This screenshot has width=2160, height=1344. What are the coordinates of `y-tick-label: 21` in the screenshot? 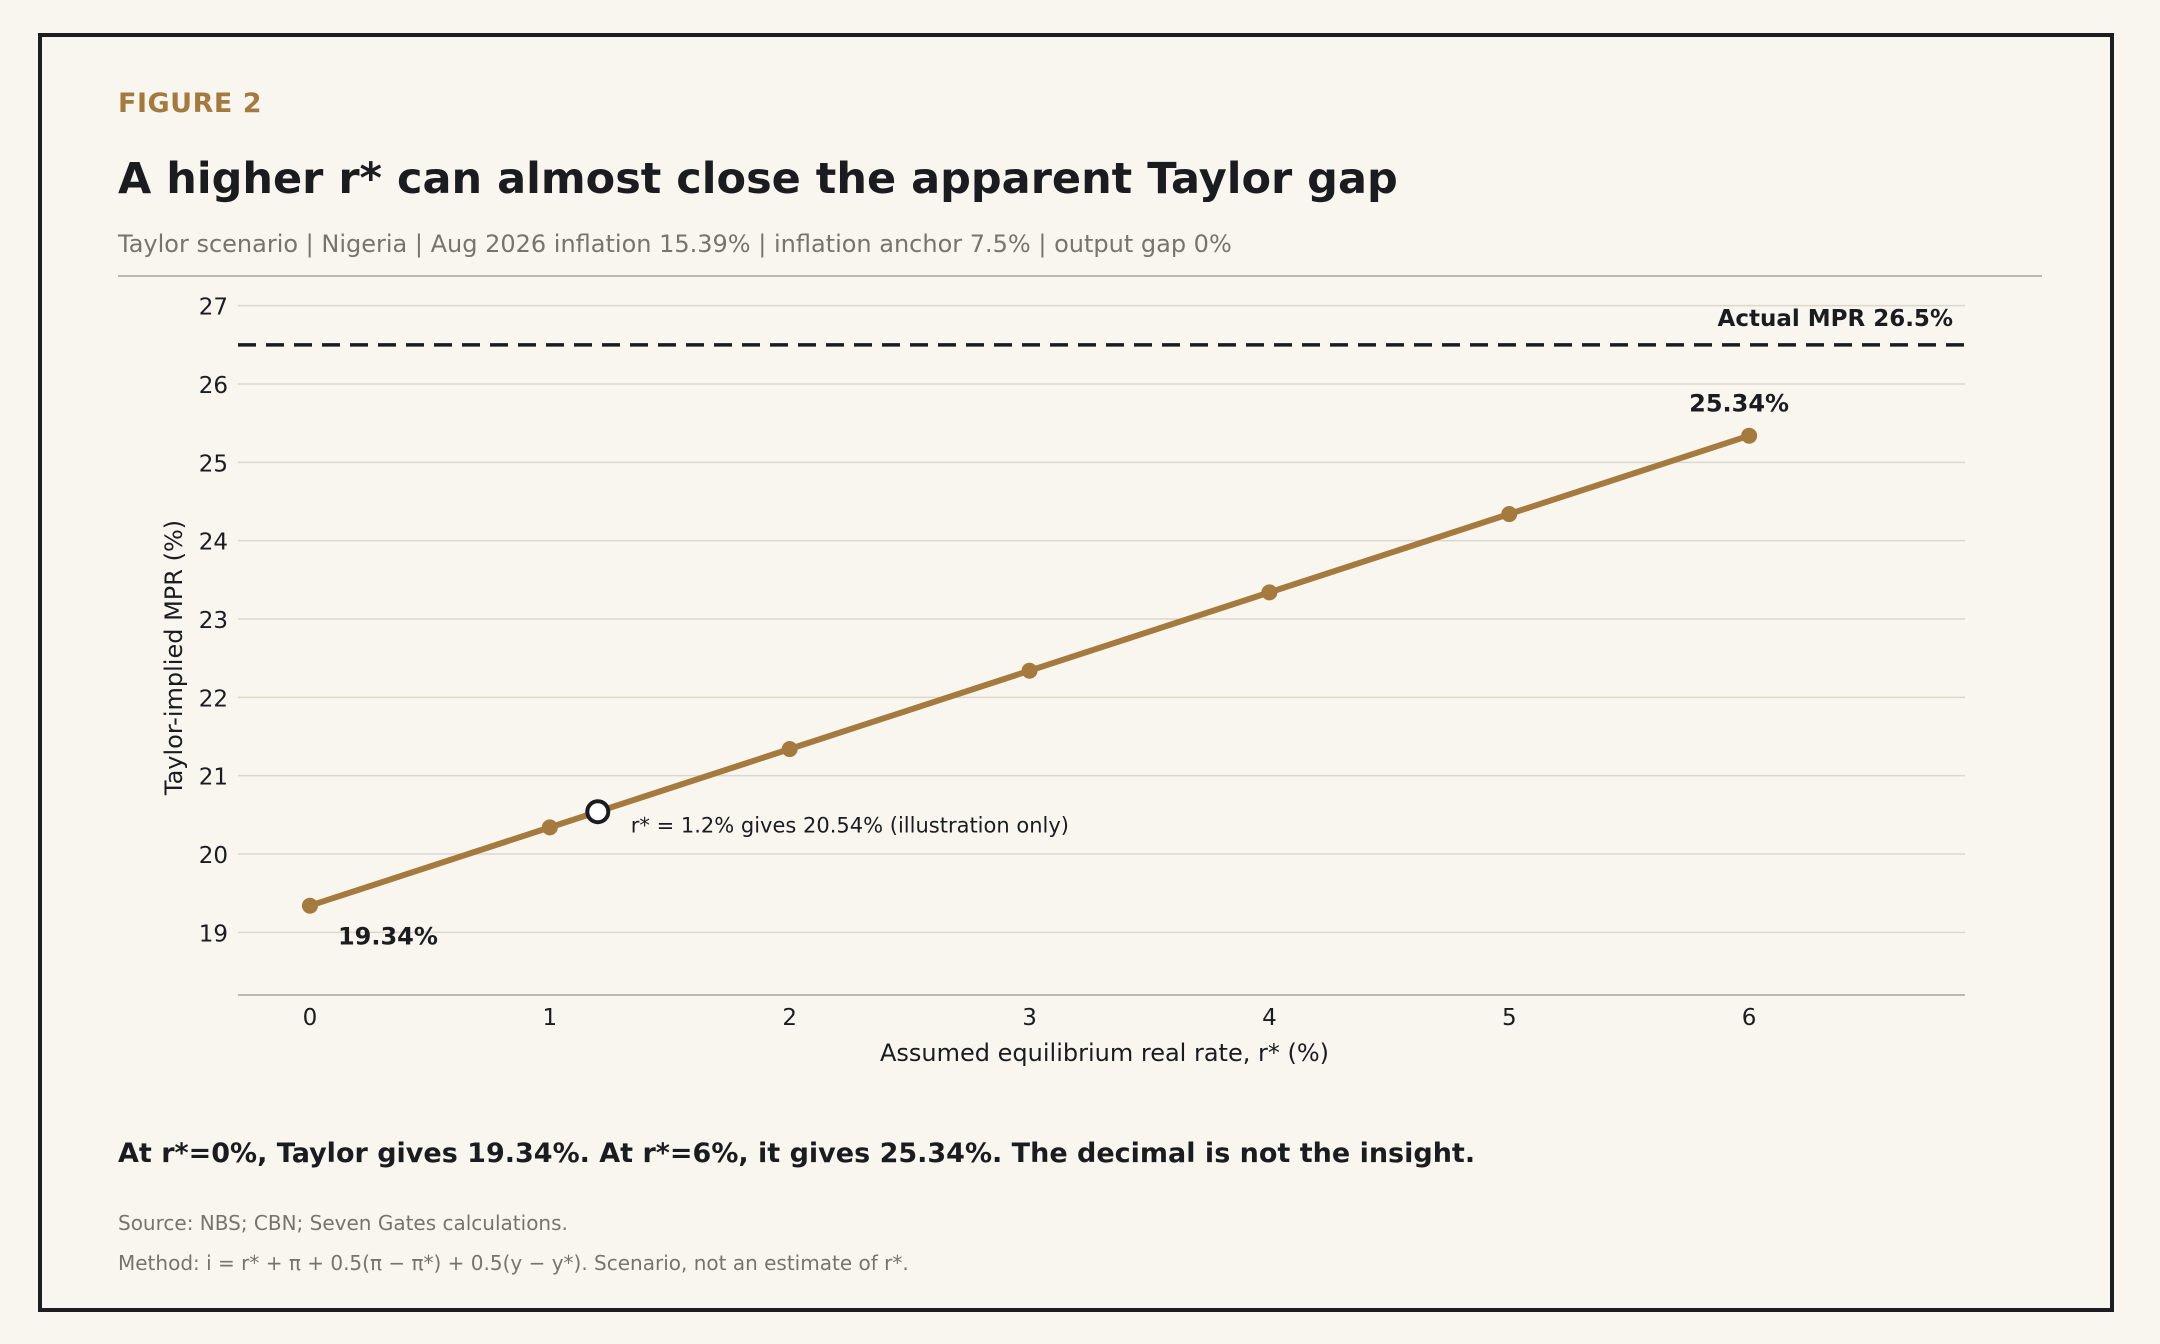 It's located at (213, 778).